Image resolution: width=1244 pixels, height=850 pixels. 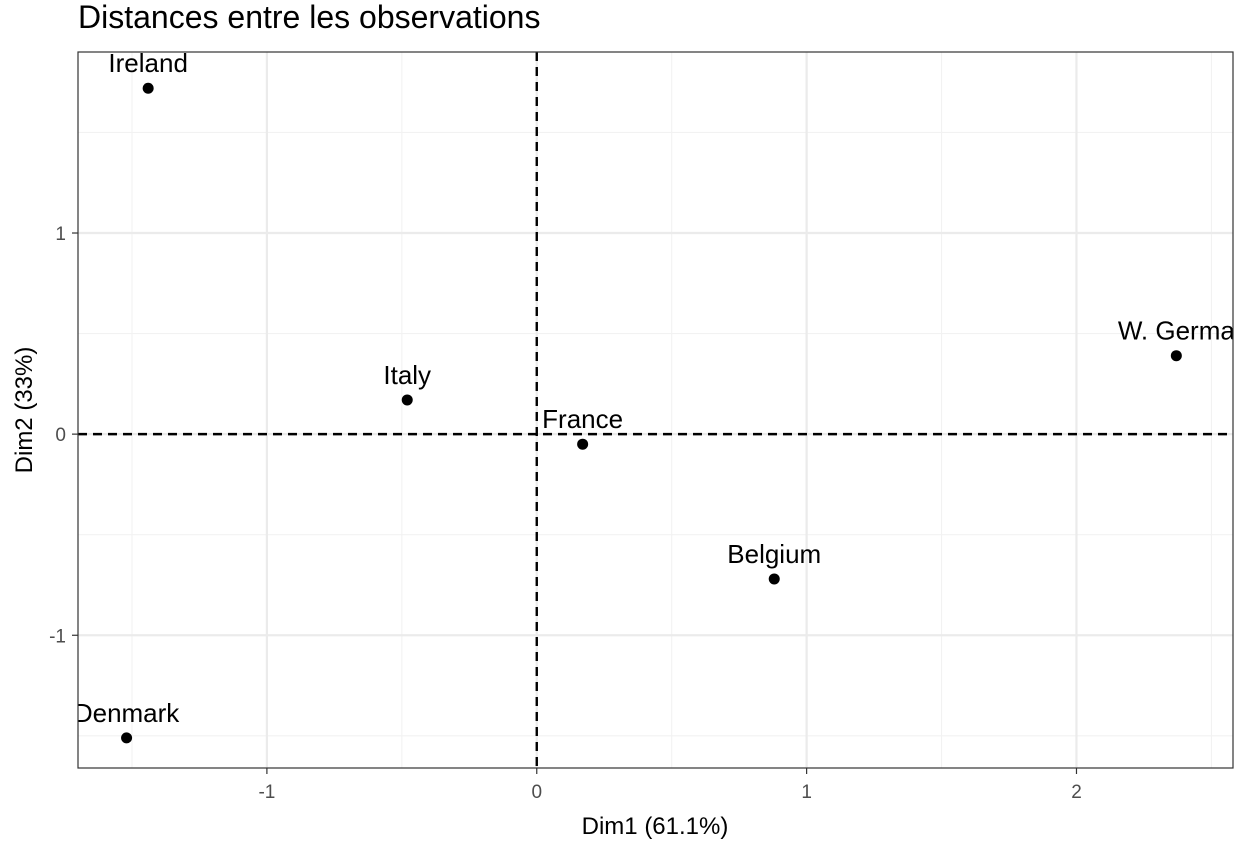 I want to click on y-tick-label: 0, so click(x=60, y=435).